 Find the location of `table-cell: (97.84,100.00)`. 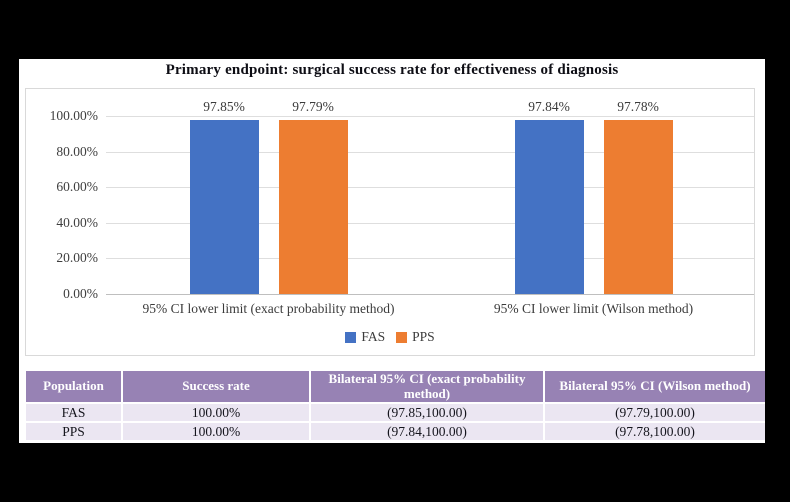

table-cell: (97.84,100.00) is located at coordinates (427, 432).